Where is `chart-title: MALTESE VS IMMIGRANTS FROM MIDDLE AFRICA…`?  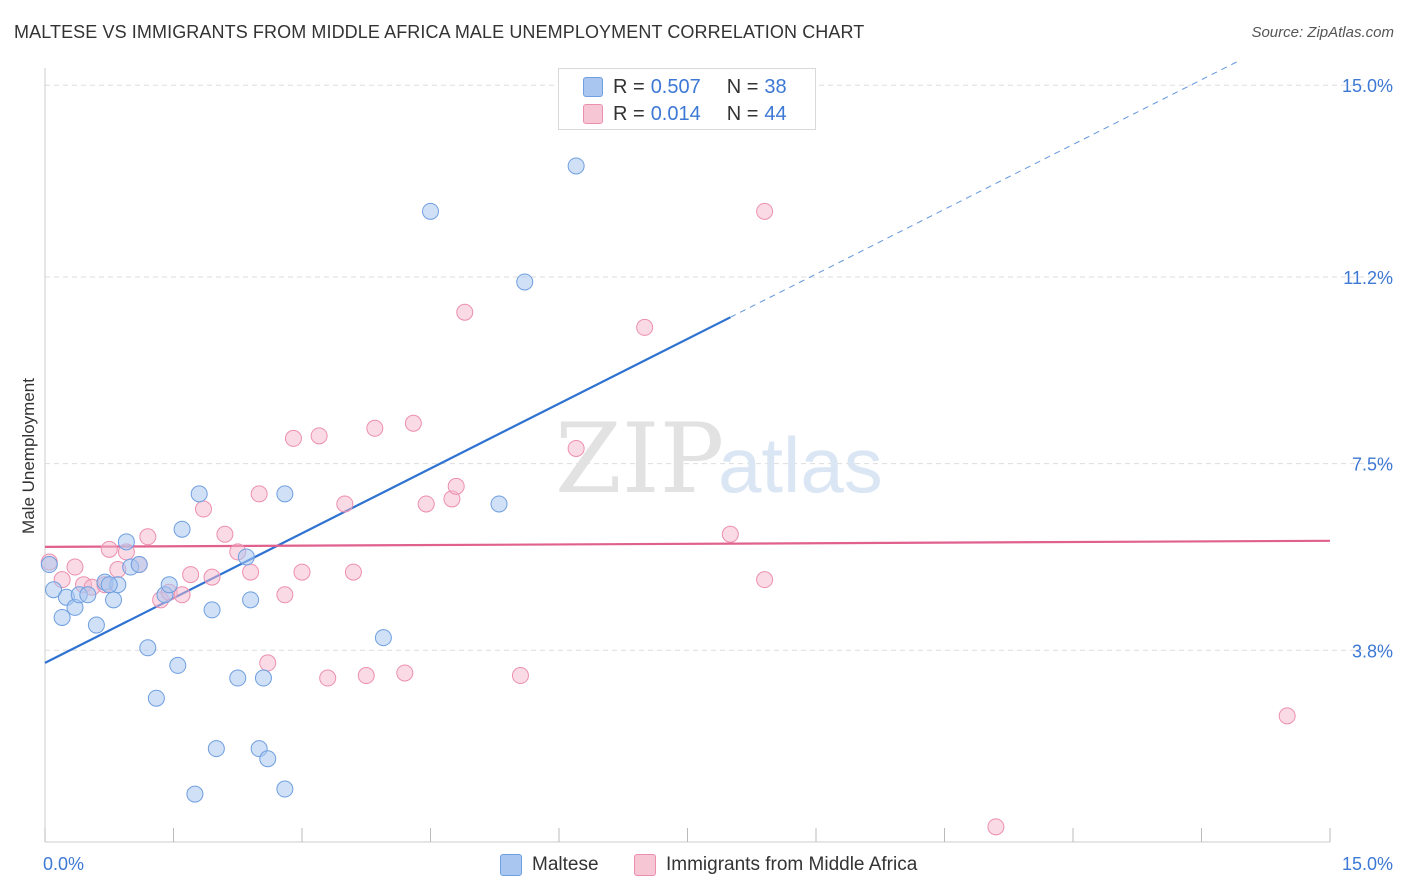 chart-title: MALTESE VS IMMIGRANTS FROM MIDDLE AFRICA… is located at coordinates (439, 32).